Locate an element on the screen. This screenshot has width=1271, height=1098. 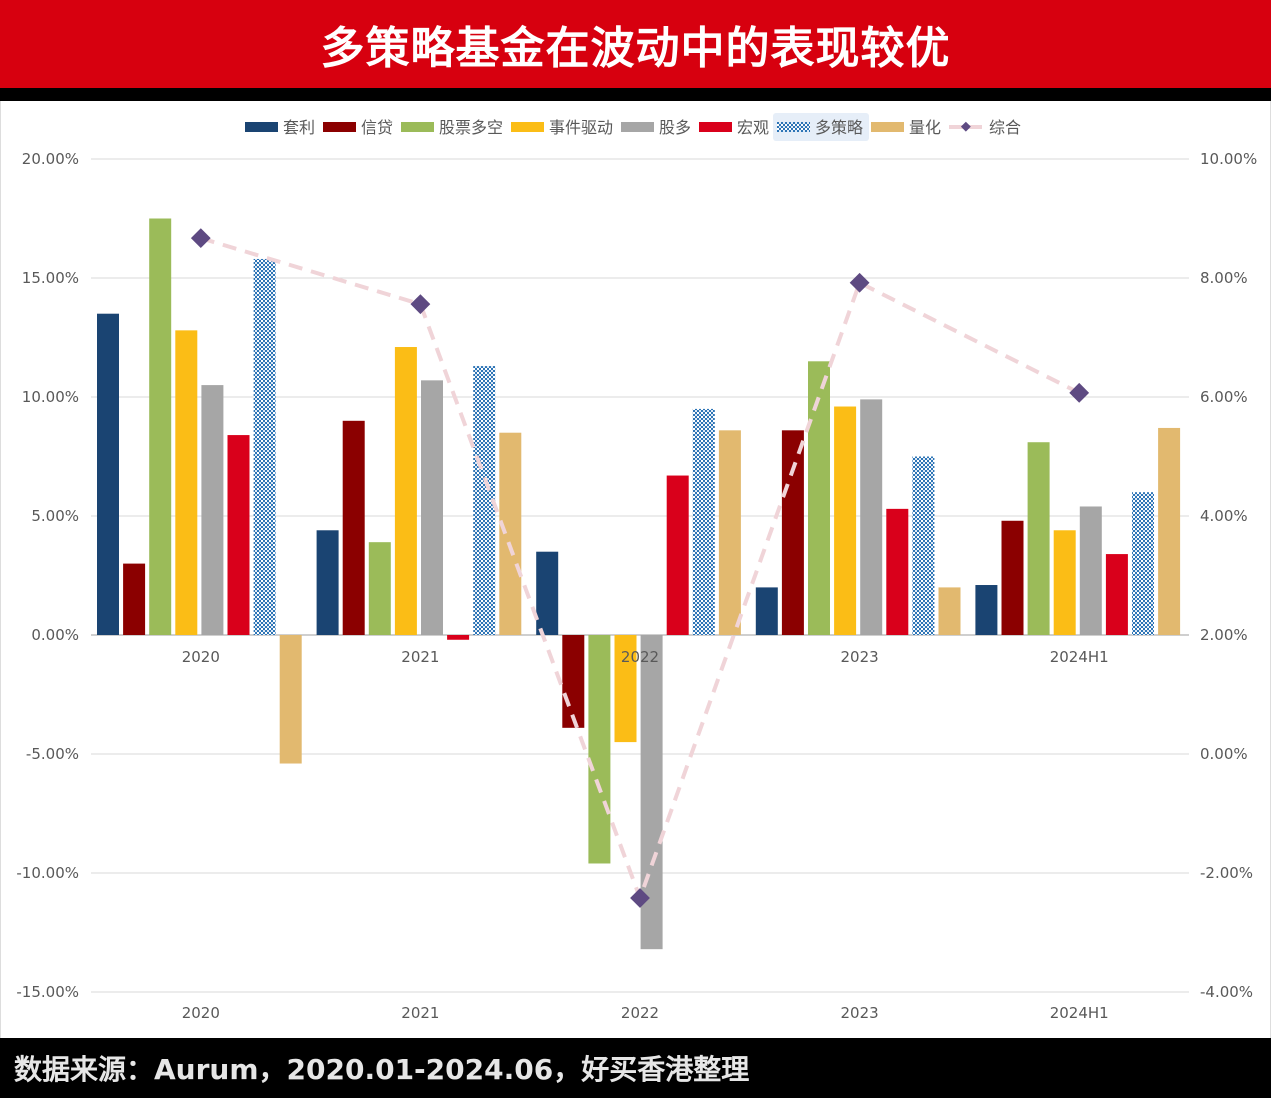
bar-宏观-2024H1 is located at coordinates (1116, 594).